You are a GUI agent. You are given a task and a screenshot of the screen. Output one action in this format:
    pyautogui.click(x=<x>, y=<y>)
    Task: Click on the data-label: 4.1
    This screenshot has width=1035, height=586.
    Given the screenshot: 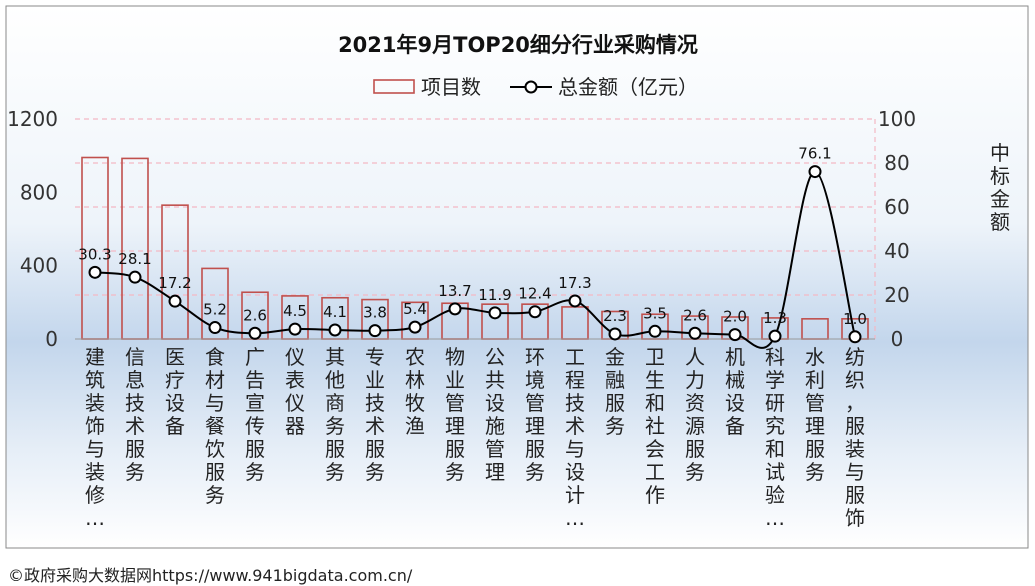 What is the action you would take?
    pyautogui.click(x=335, y=312)
    